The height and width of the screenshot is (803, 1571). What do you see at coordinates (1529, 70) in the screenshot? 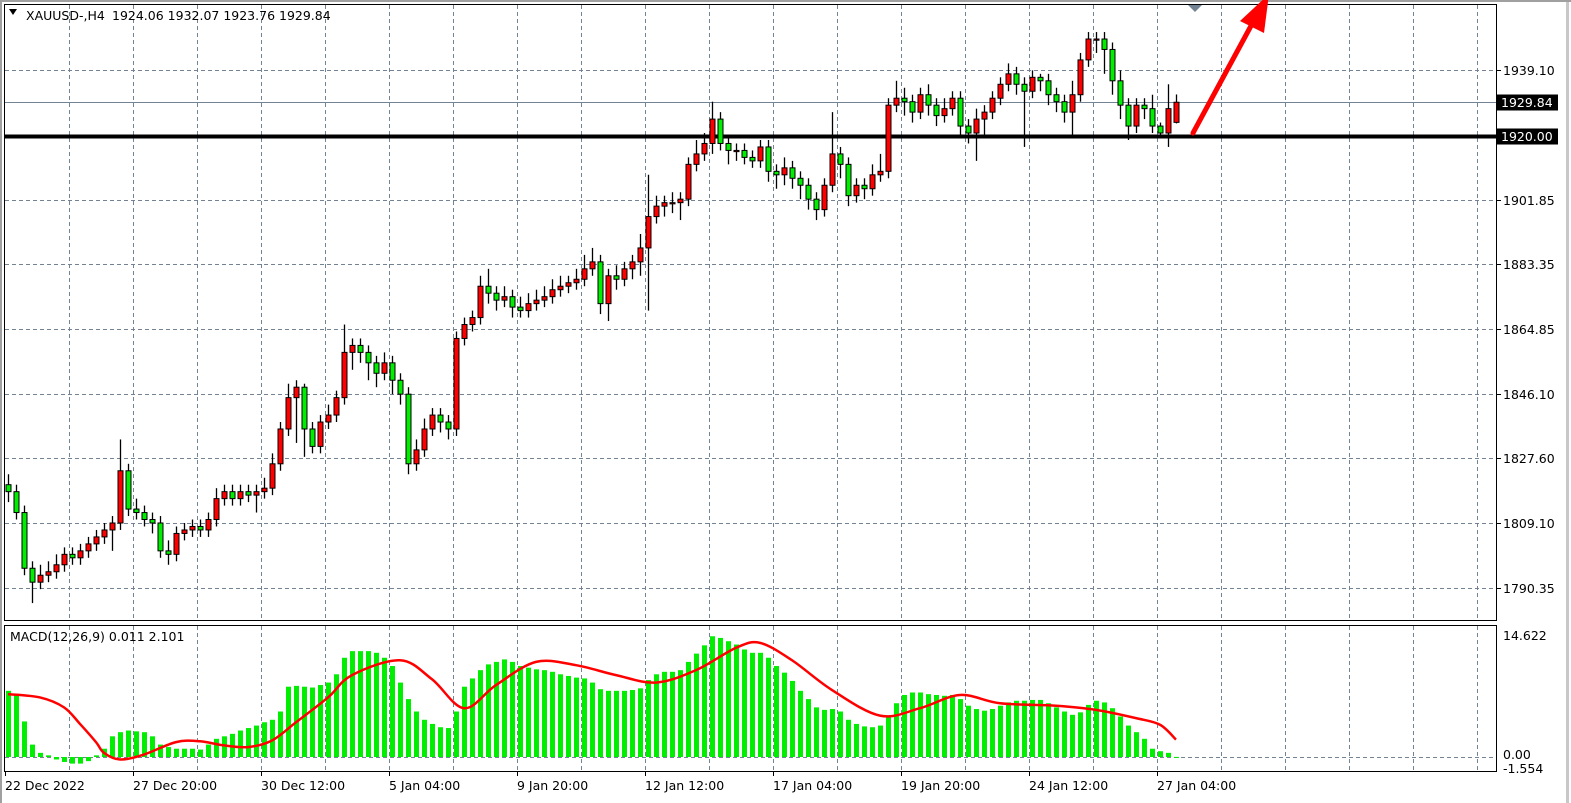
I see `price-label: 1939.10` at bounding box center [1529, 70].